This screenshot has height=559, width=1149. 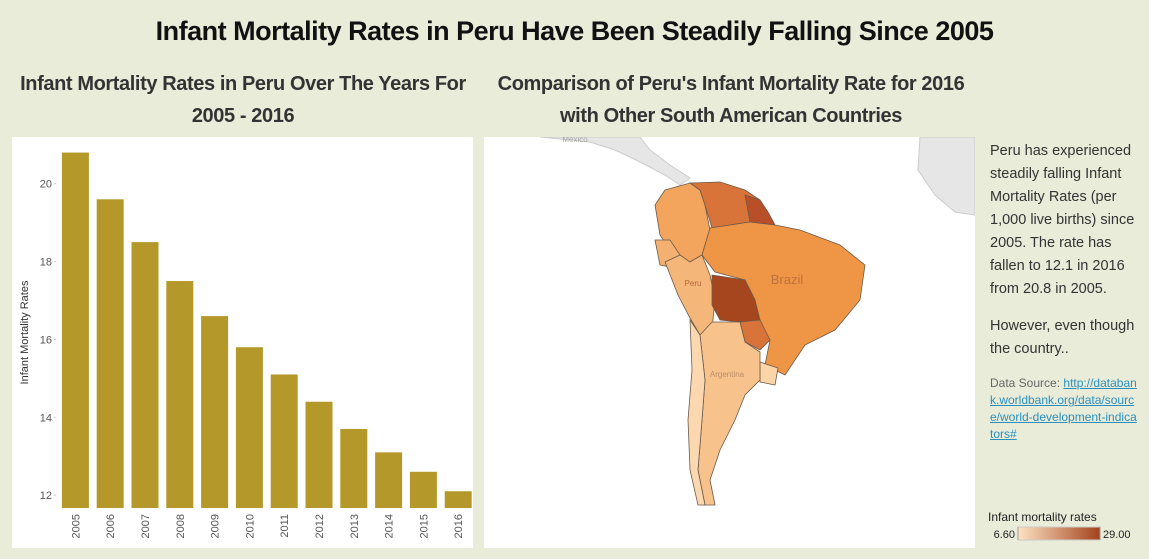 What do you see at coordinates (46, 340) in the screenshot?
I see `y-tick-label: 16` at bounding box center [46, 340].